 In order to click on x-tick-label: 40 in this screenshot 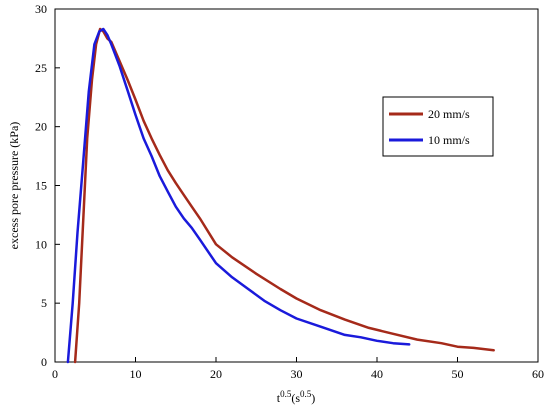, I will do `click(377, 374)`.